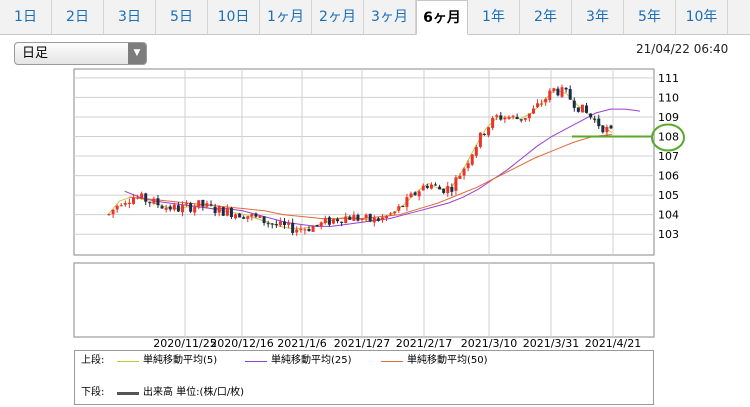 This screenshot has width=750, height=407. Describe the element at coordinates (442, 17) in the screenshot. I see `tab-8: 6ヶ月` at that location.